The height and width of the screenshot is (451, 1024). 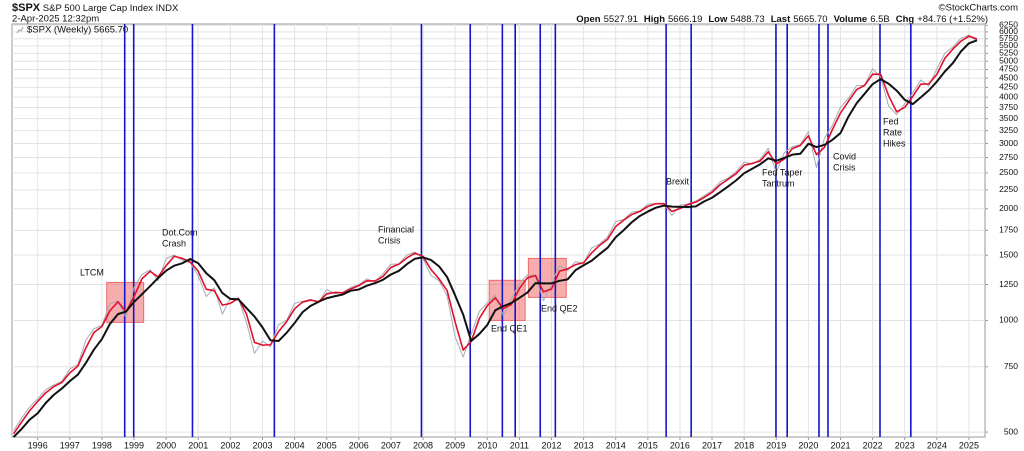 I want to click on x-tick-label: 2010, so click(x=487, y=445).